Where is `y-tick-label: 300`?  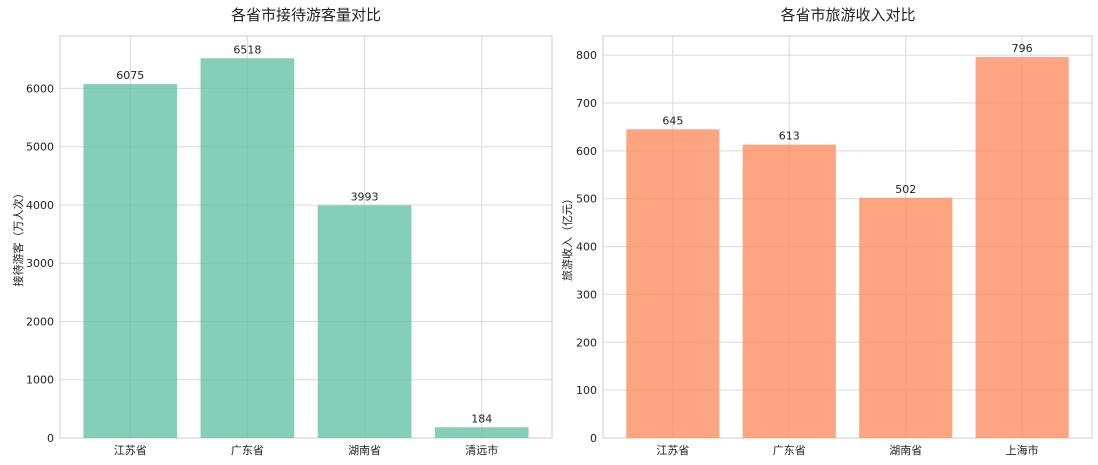 y-tick-label: 300 is located at coordinates (586, 294).